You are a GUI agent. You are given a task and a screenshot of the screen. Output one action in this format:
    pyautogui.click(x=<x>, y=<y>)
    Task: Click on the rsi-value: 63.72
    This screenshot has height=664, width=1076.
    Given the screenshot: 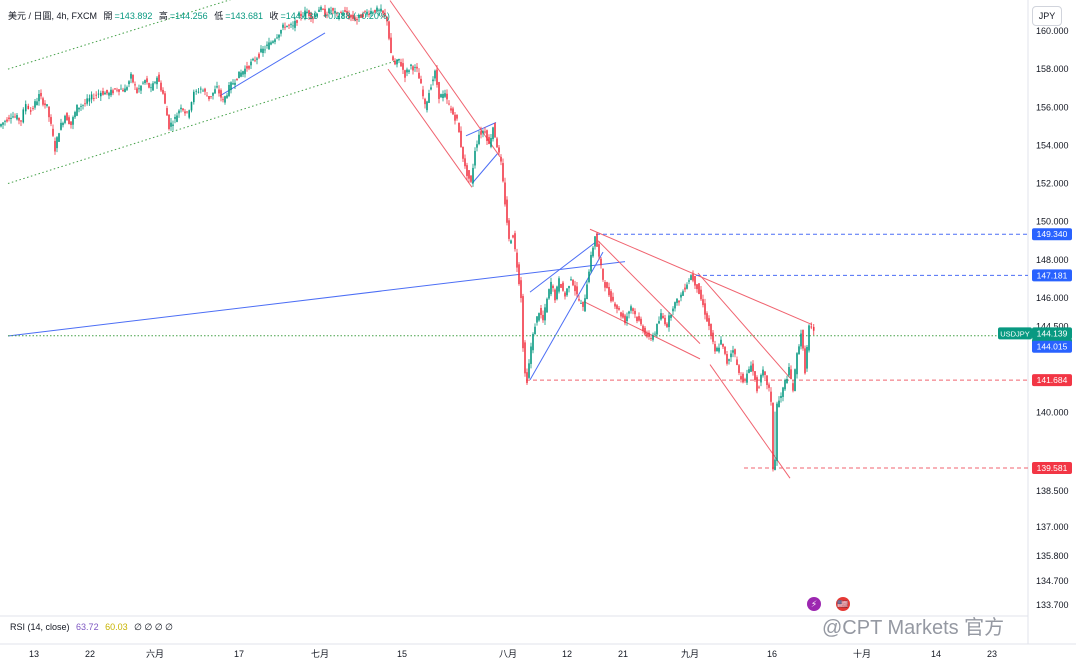 What is the action you would take?
    pyautogui.click(x=87, y=627)
    